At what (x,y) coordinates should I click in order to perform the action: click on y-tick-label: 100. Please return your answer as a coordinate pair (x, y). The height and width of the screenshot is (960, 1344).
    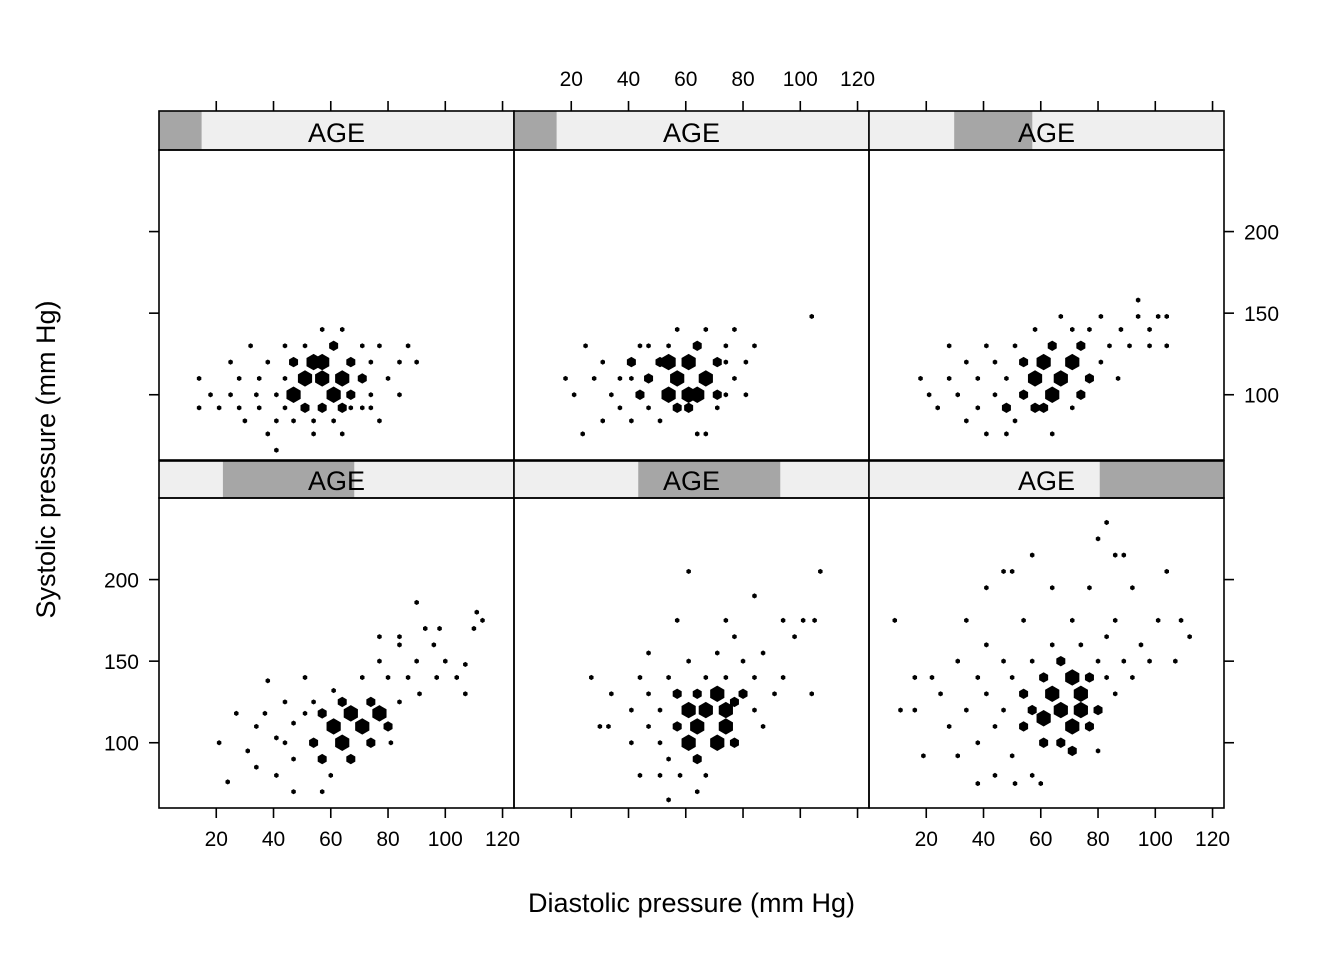
    Looking at the image, I should click on (1261, 396).